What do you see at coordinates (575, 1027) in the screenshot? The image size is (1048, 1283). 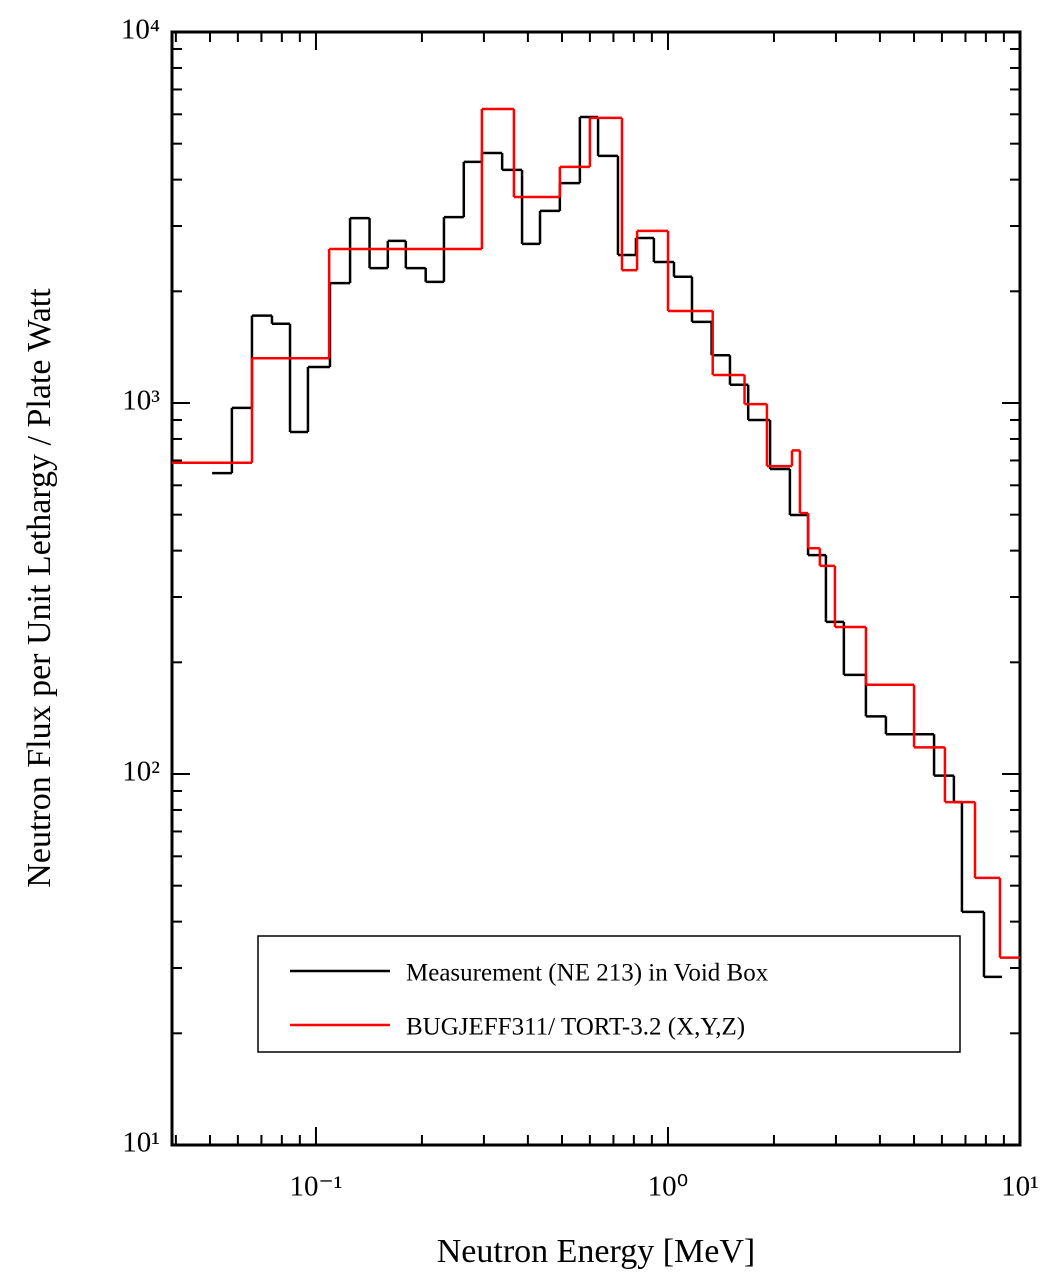 I see `legend-label: BUGJEFF311/ TORT-3.2 (X,Y,Z)` at bounding box center [575, 1027].